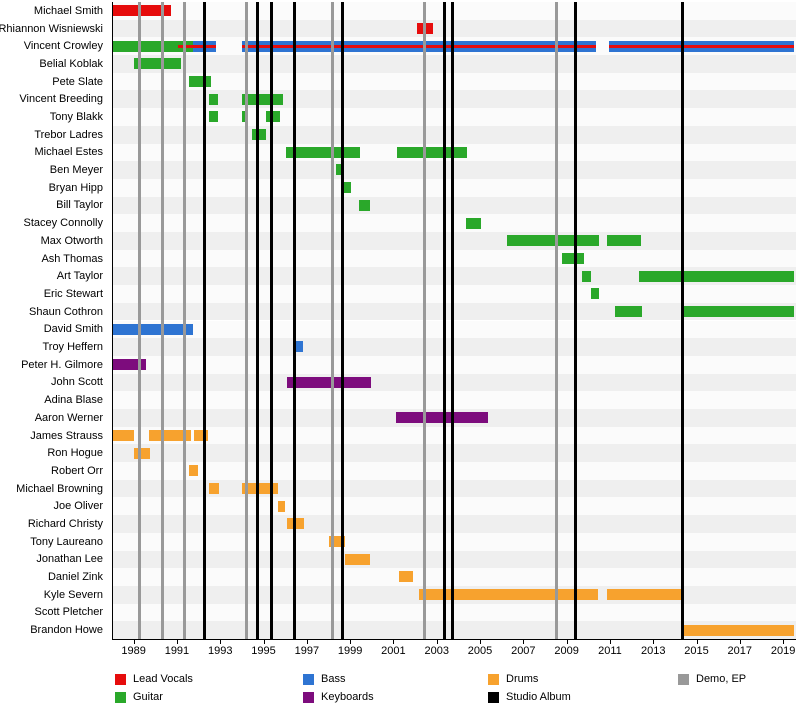  Describe the element at coordinates (75, 577) in the screenshot. I see `member-name: Daniel Zink` at that location.